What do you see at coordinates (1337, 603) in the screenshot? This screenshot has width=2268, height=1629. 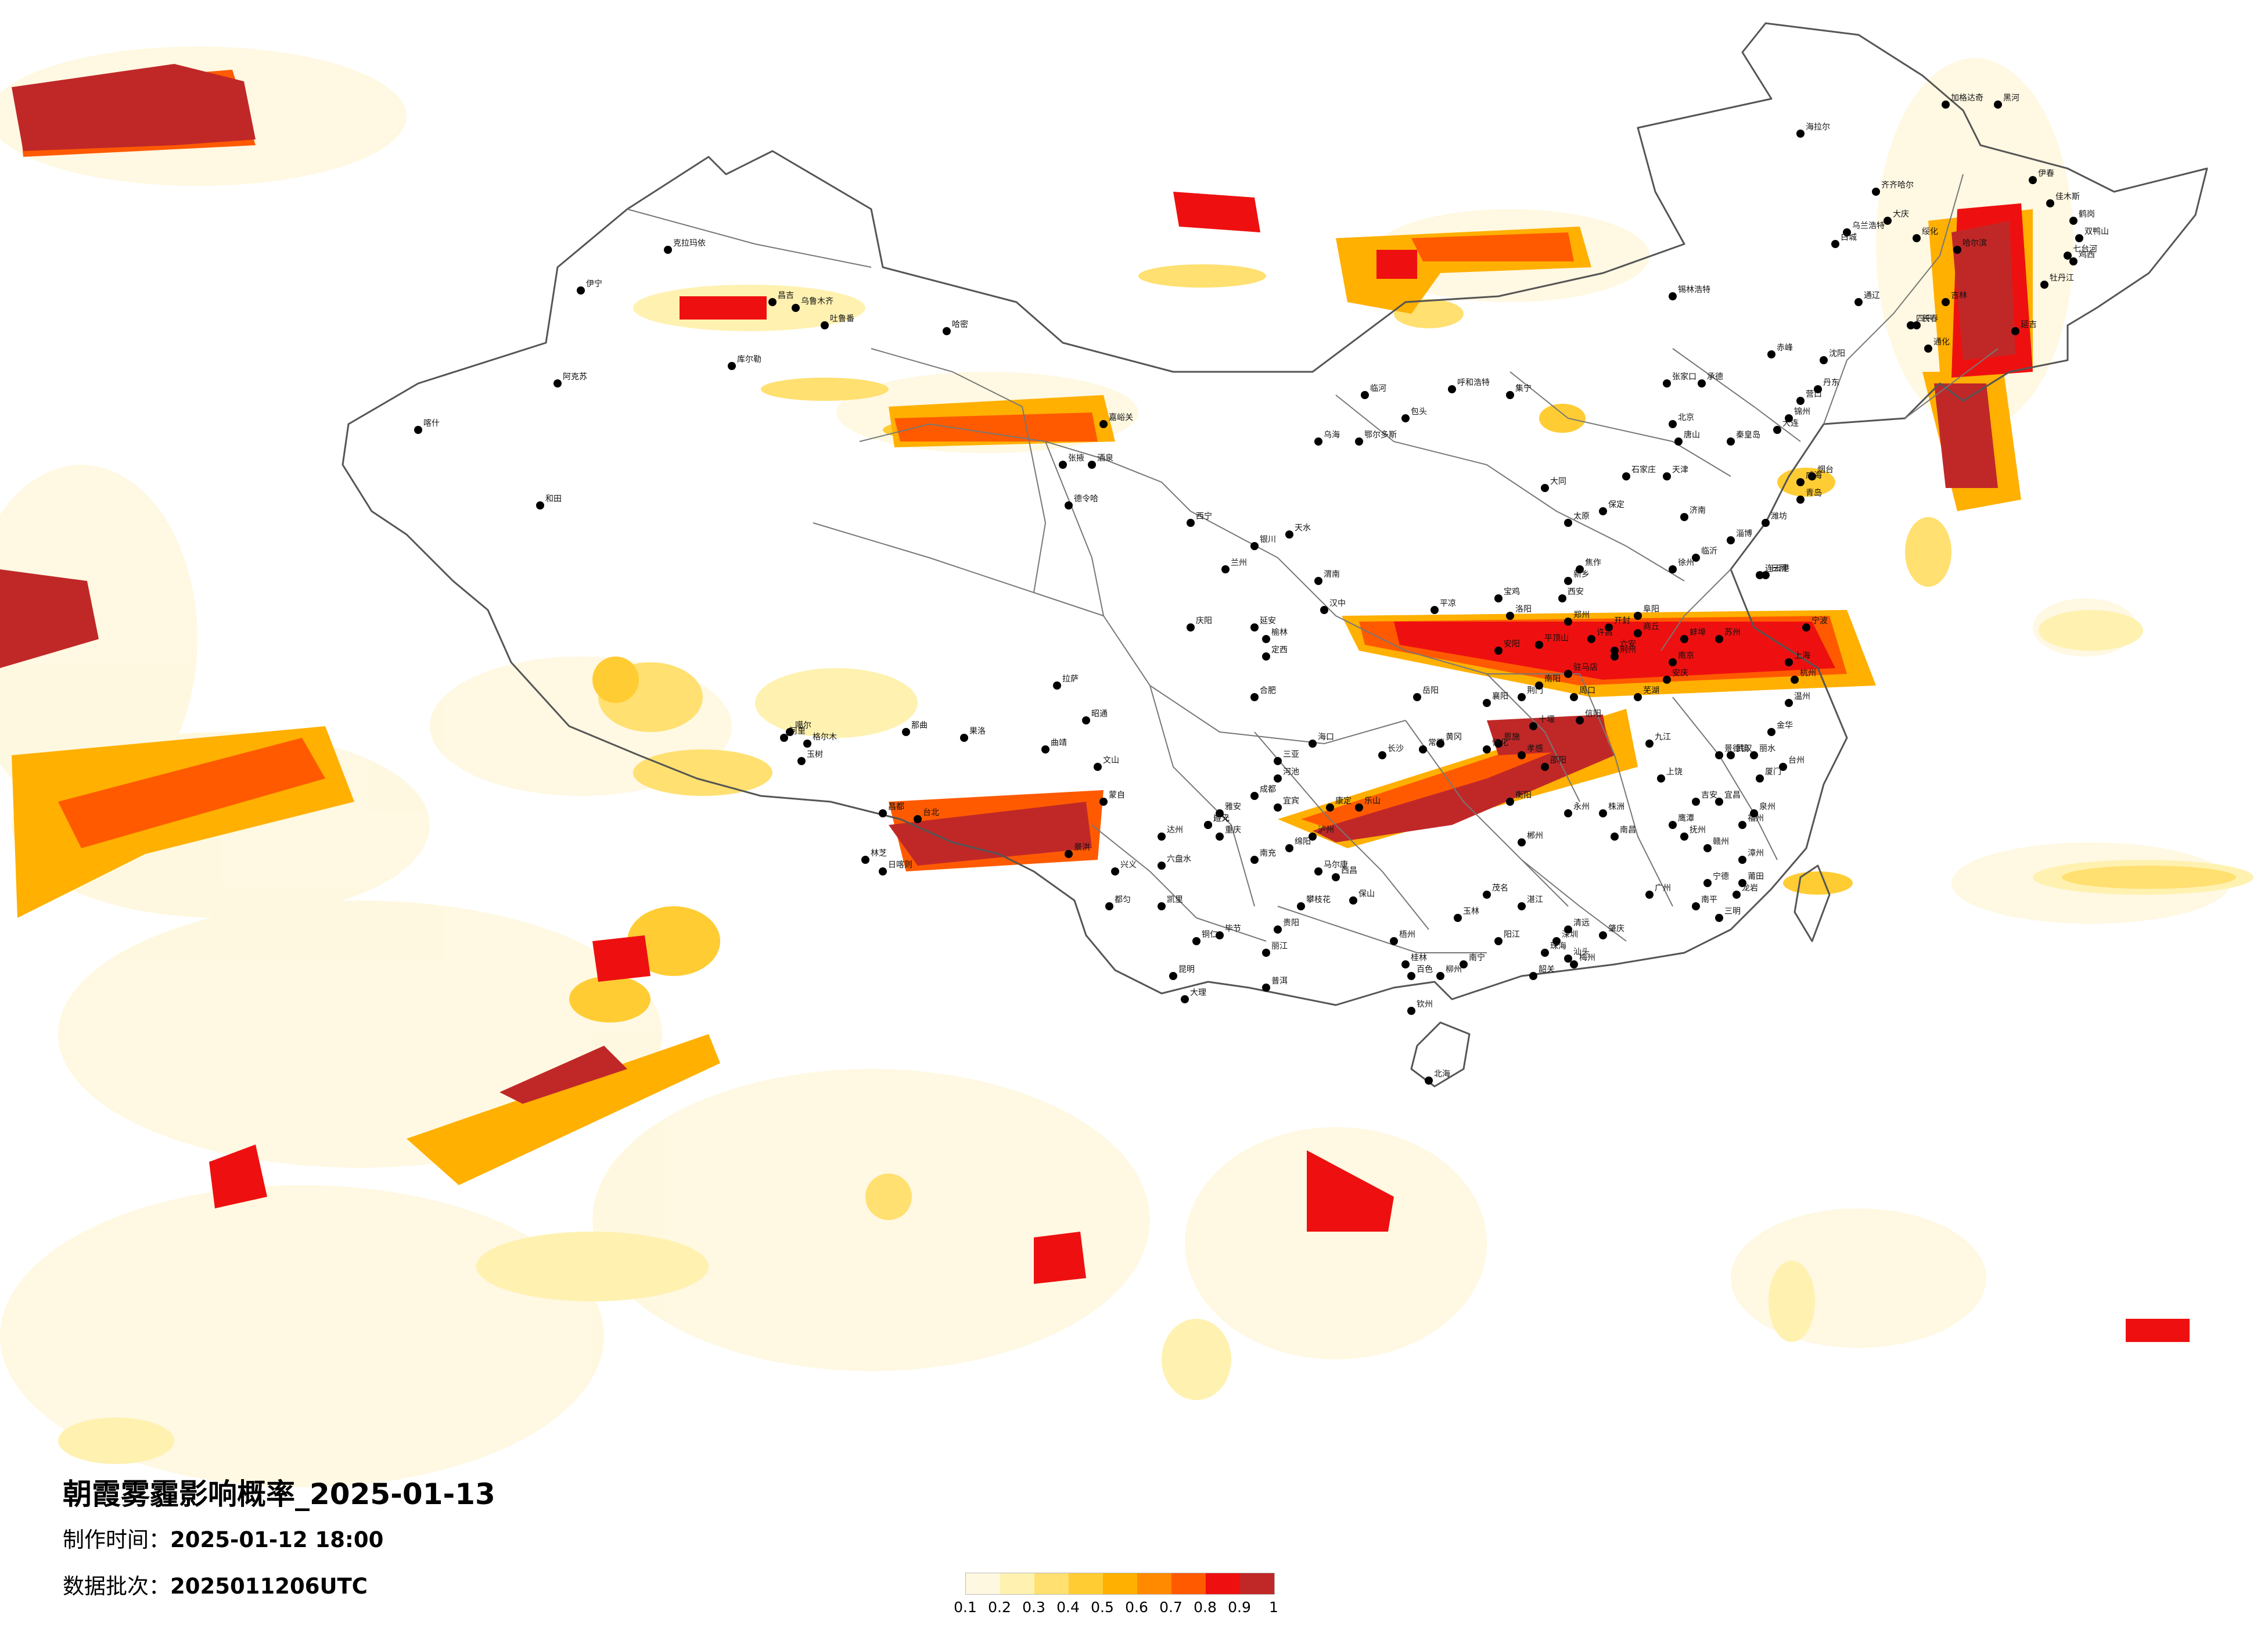 I see `city-label: 汉中` at bounding box center [1337, 603].